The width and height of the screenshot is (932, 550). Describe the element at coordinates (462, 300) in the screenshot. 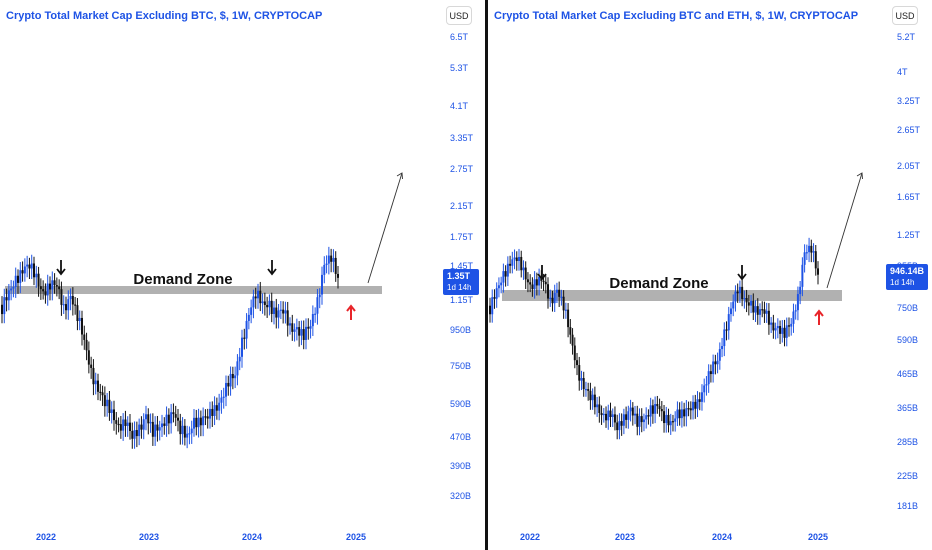

I see `y-tick-label: 1.15T` at that location.